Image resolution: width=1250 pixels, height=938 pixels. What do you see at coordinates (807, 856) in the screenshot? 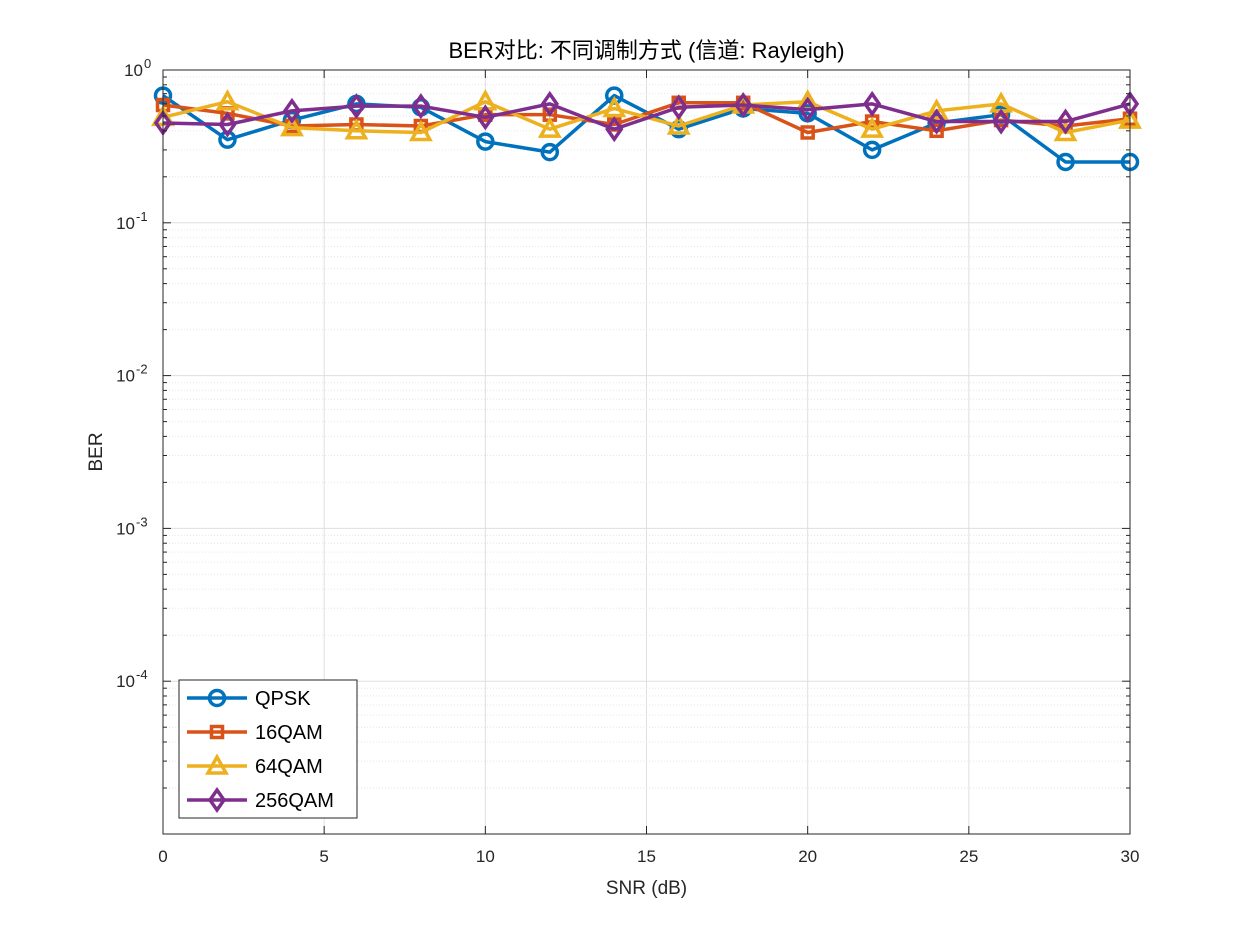
I see `x-tick-label: 20` at bounding box center [807, 856].